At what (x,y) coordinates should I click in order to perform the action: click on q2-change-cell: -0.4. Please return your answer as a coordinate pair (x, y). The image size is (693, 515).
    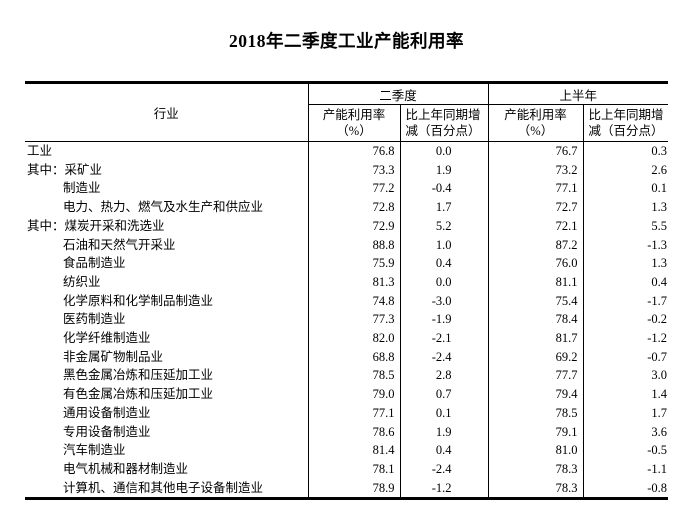
    Looking at the image, I should click on (444, 189).